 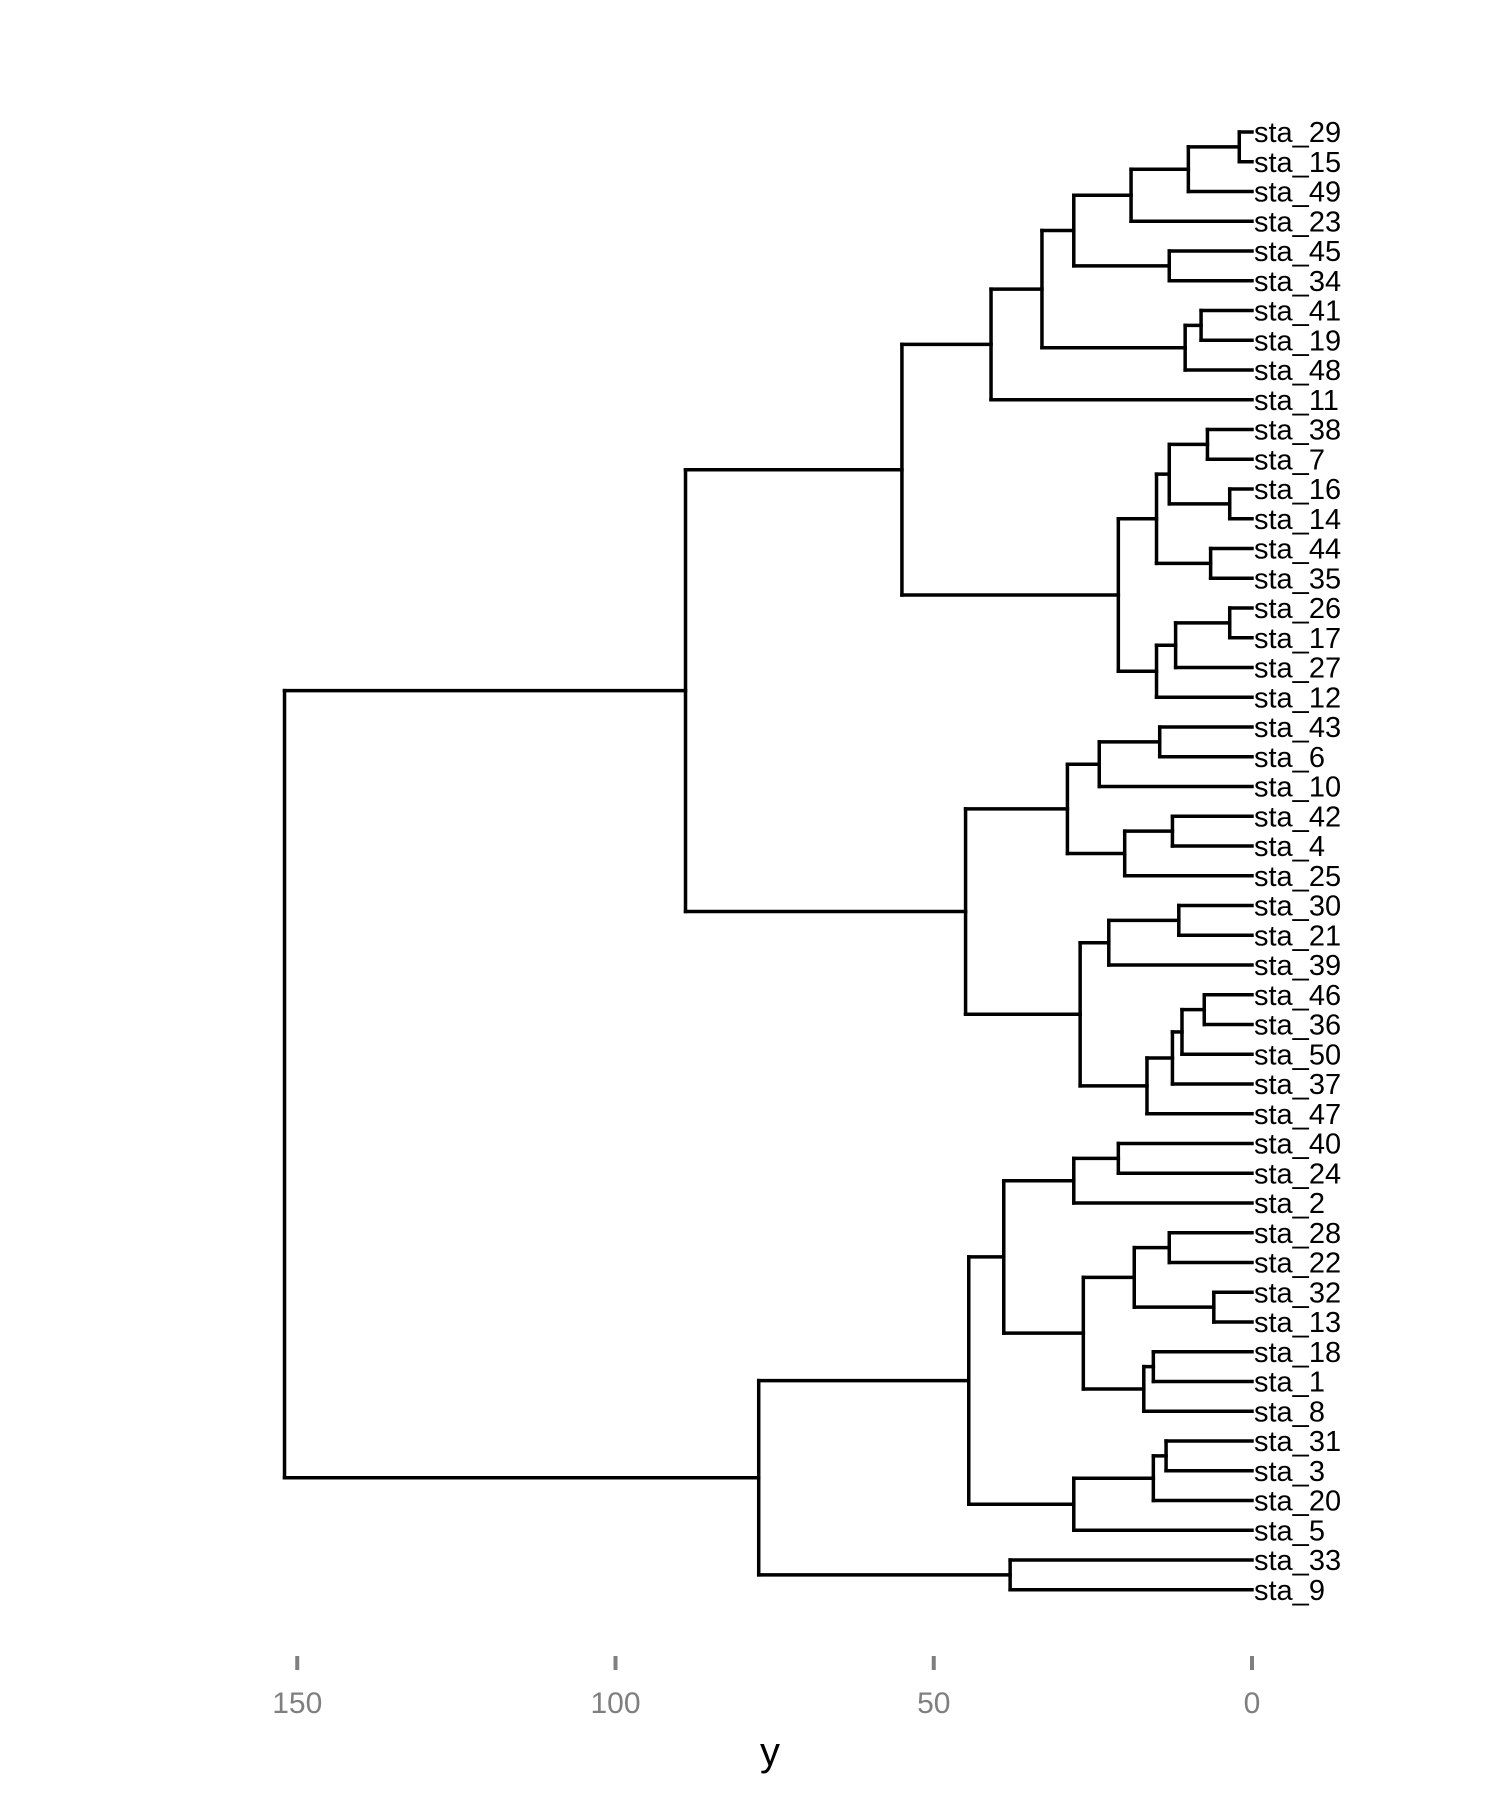 What do you see at coordinates (1297, 1115) in the screenshot?
I see `leaf-label: sta_47` at bounding box center [1297, 1115].